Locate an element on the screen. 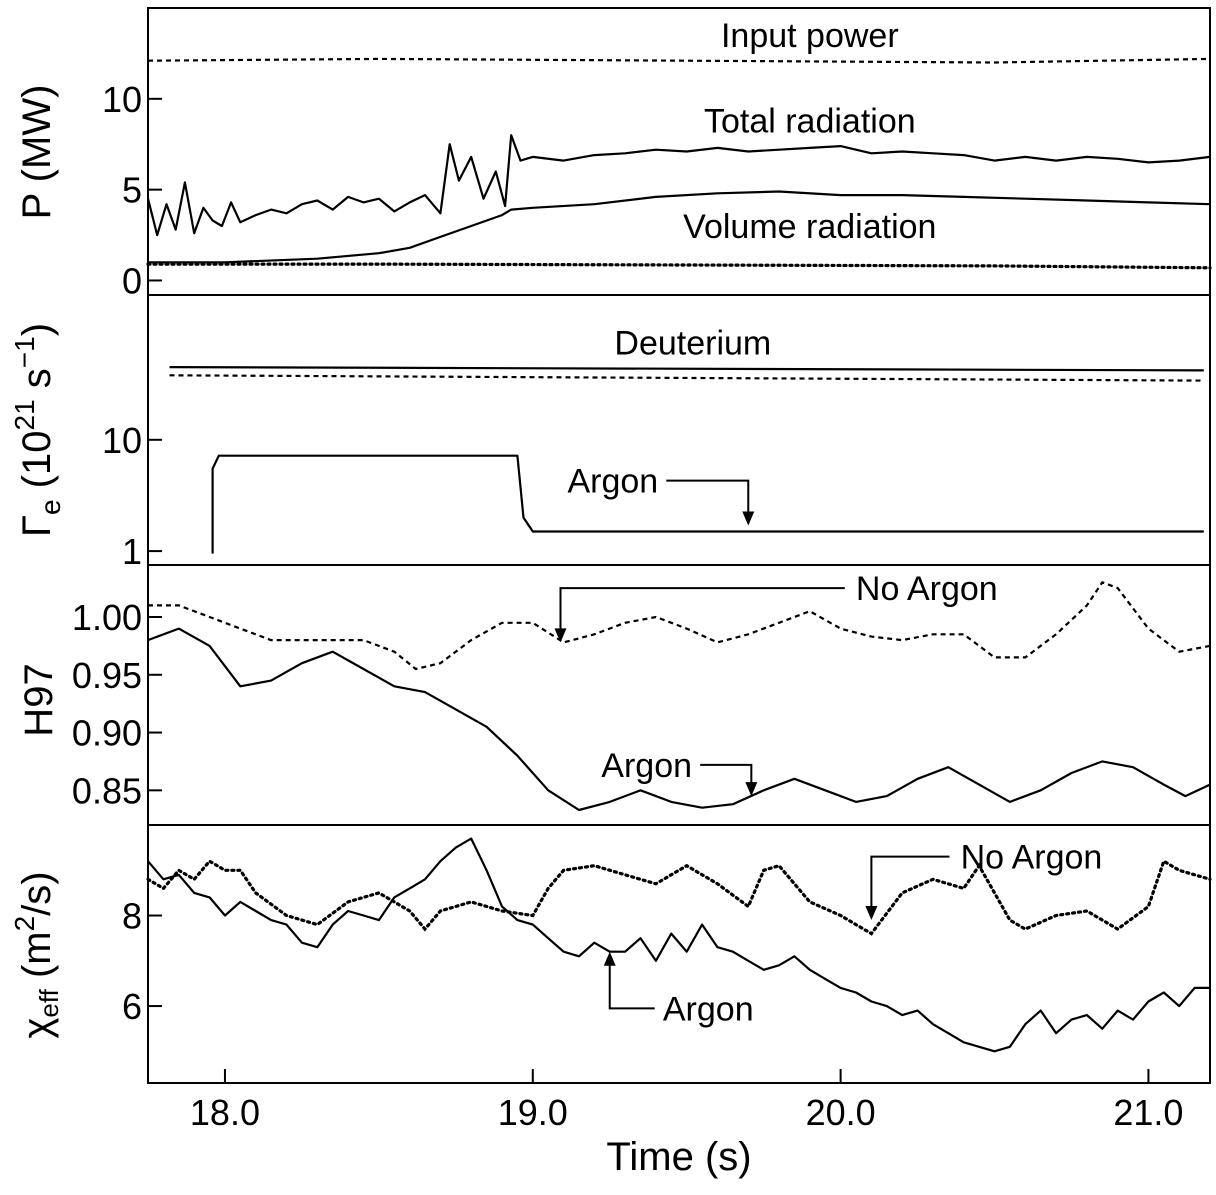  y-label-diffusivity-open: (m is located at coordinates (37, 960).